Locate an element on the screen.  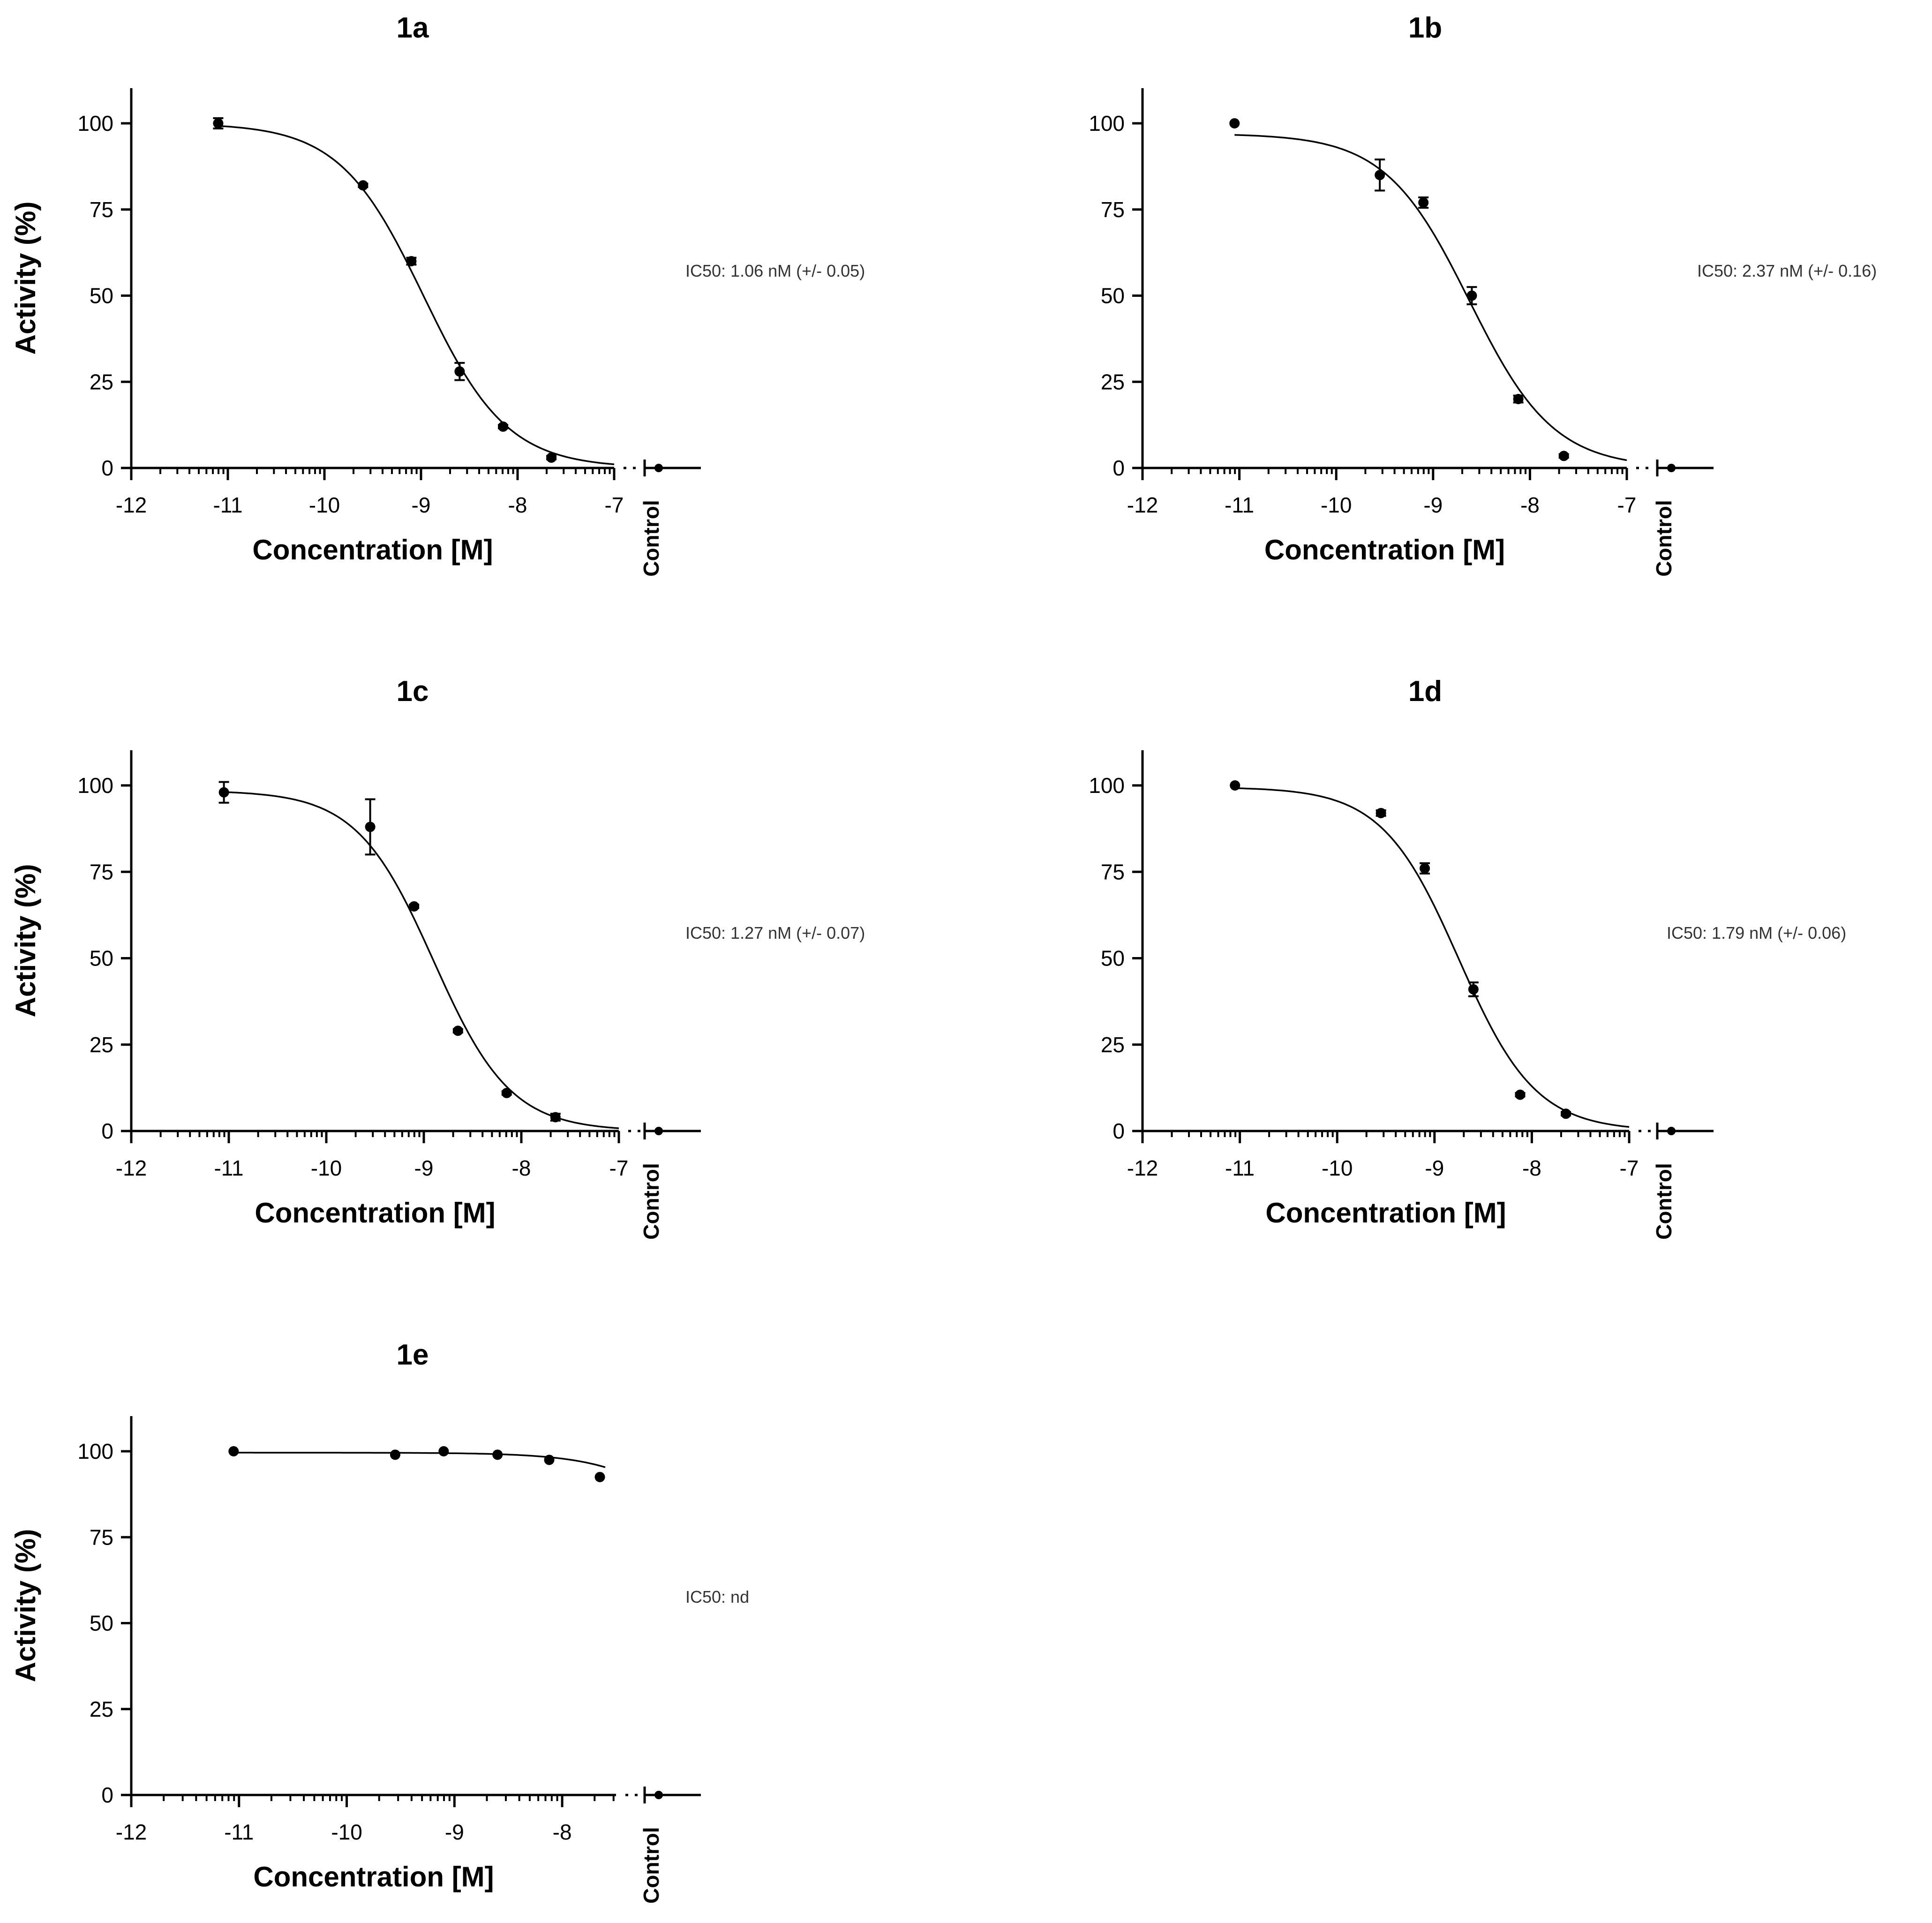
ic50-annotation: IC50: nd is located at coordinates (717, 1596).